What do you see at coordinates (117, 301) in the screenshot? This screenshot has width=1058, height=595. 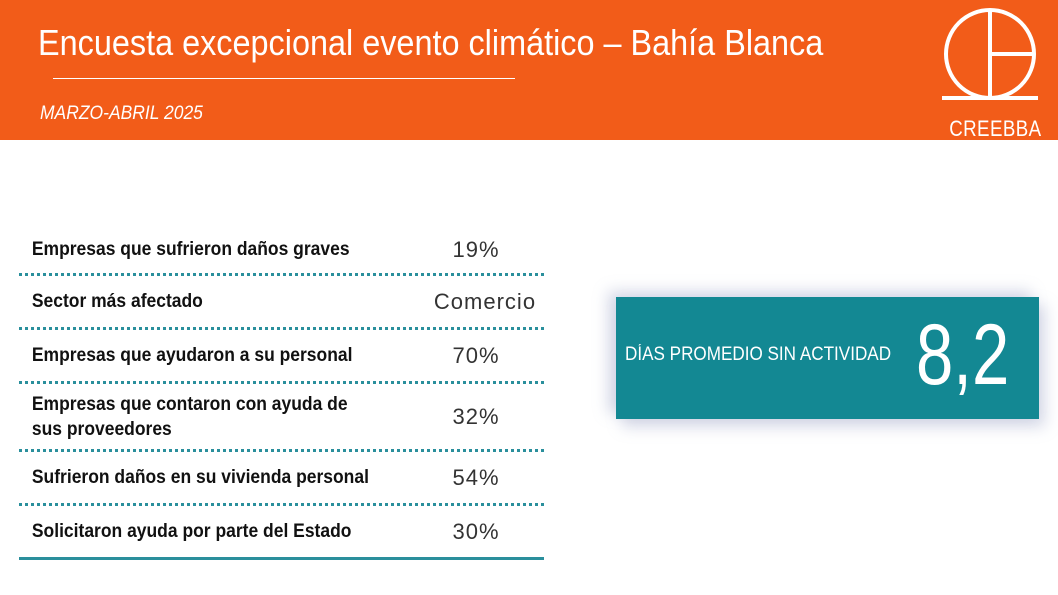 I see `stat-label: Sector más afectado` at bounding box center [117, 301].